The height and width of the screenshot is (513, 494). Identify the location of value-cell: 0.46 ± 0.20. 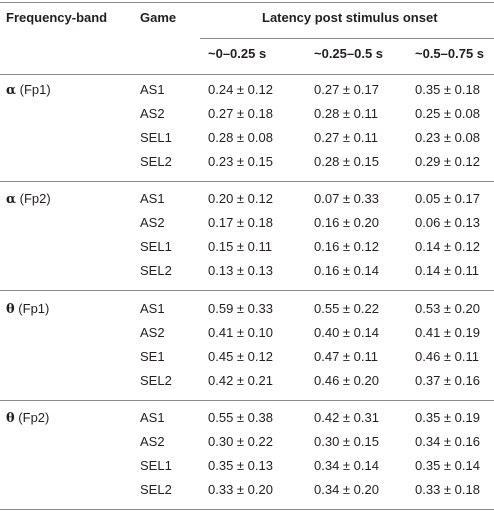
(346, 380).